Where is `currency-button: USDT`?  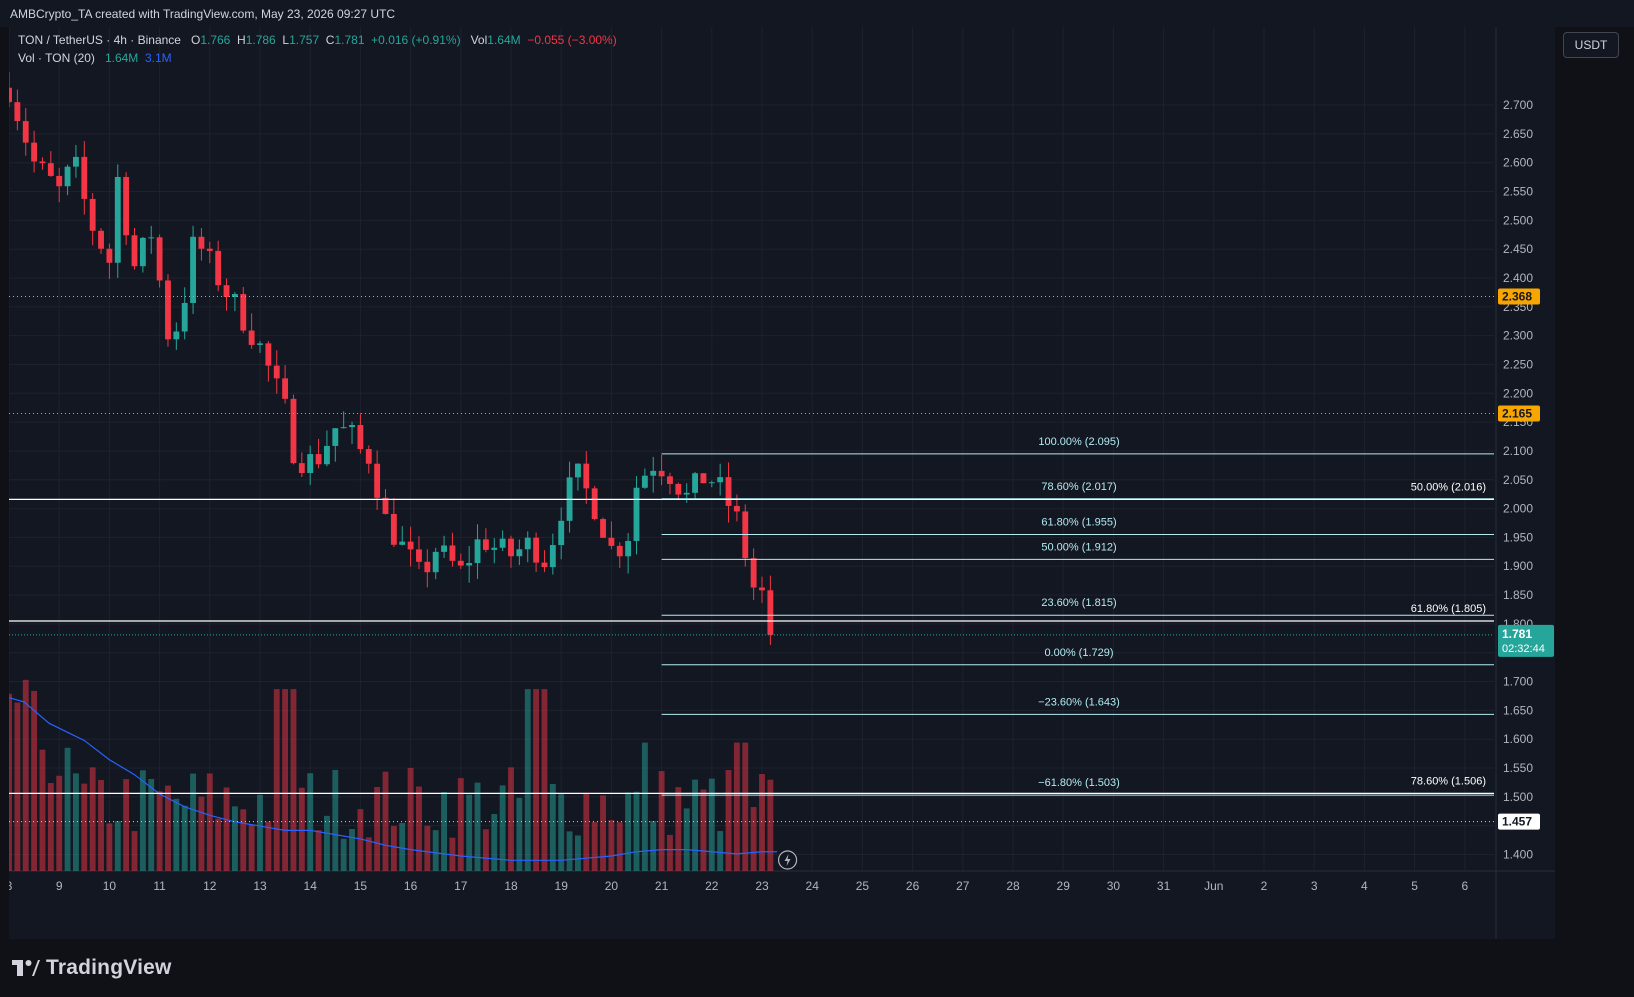 currency-button: USDT is located at coordinates (1591, 45).